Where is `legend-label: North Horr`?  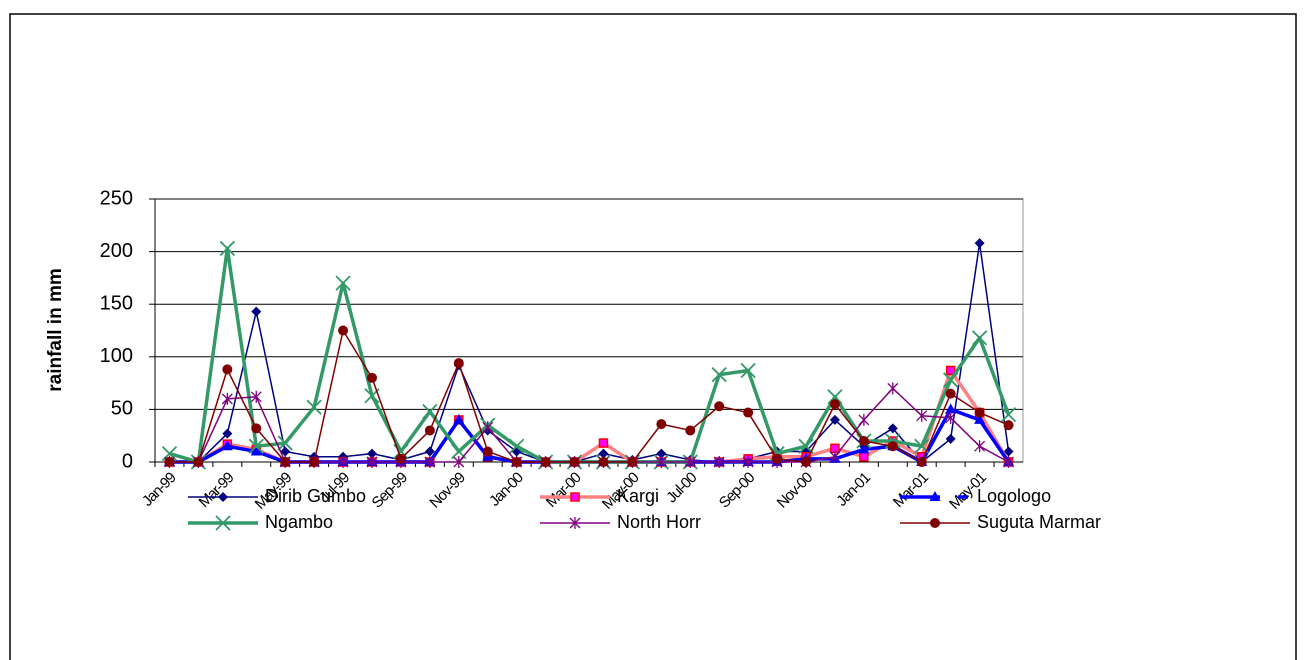 legend-label: North Horr is located at coordinates (659, 522).